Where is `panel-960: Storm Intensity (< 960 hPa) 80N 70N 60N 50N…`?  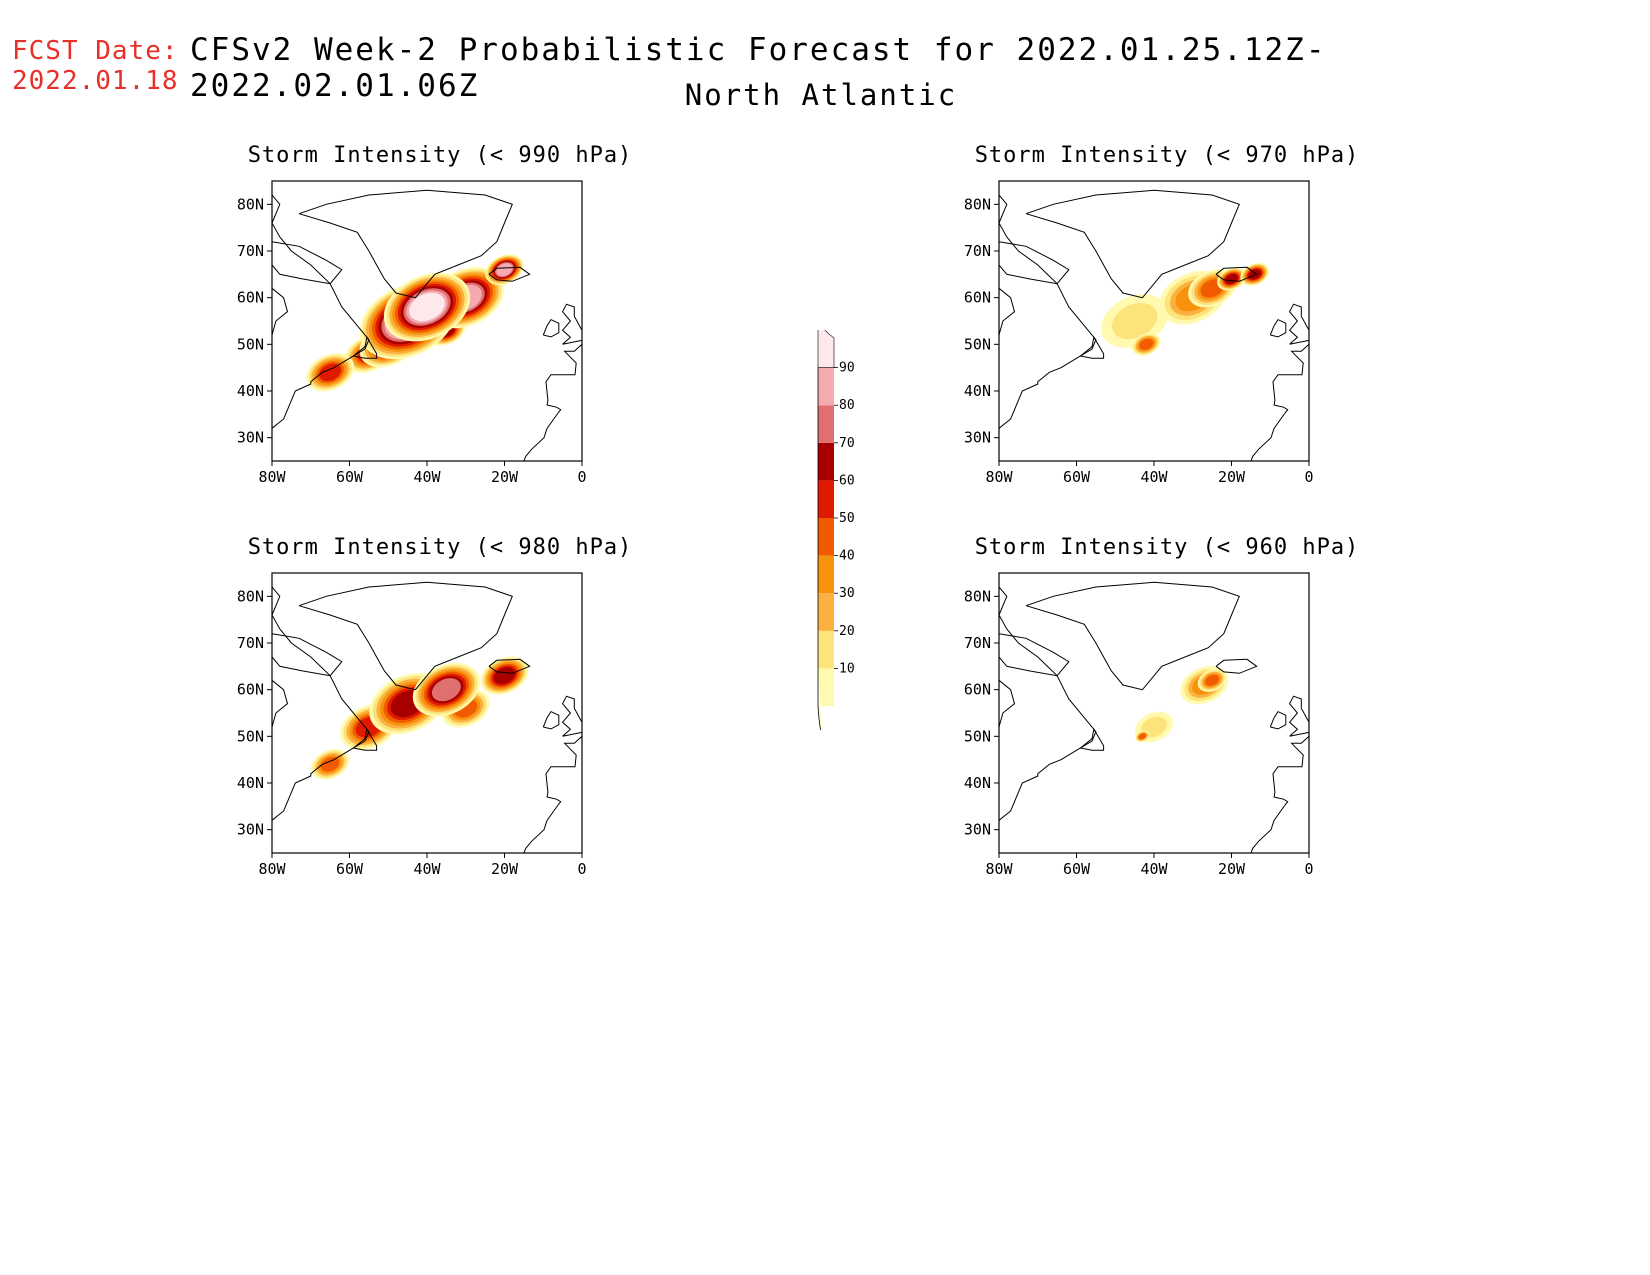 panel-960: Storm Intensity (< 960 hPa) 80N 70N 60N 50N… is located at coordinates (1167, 735).